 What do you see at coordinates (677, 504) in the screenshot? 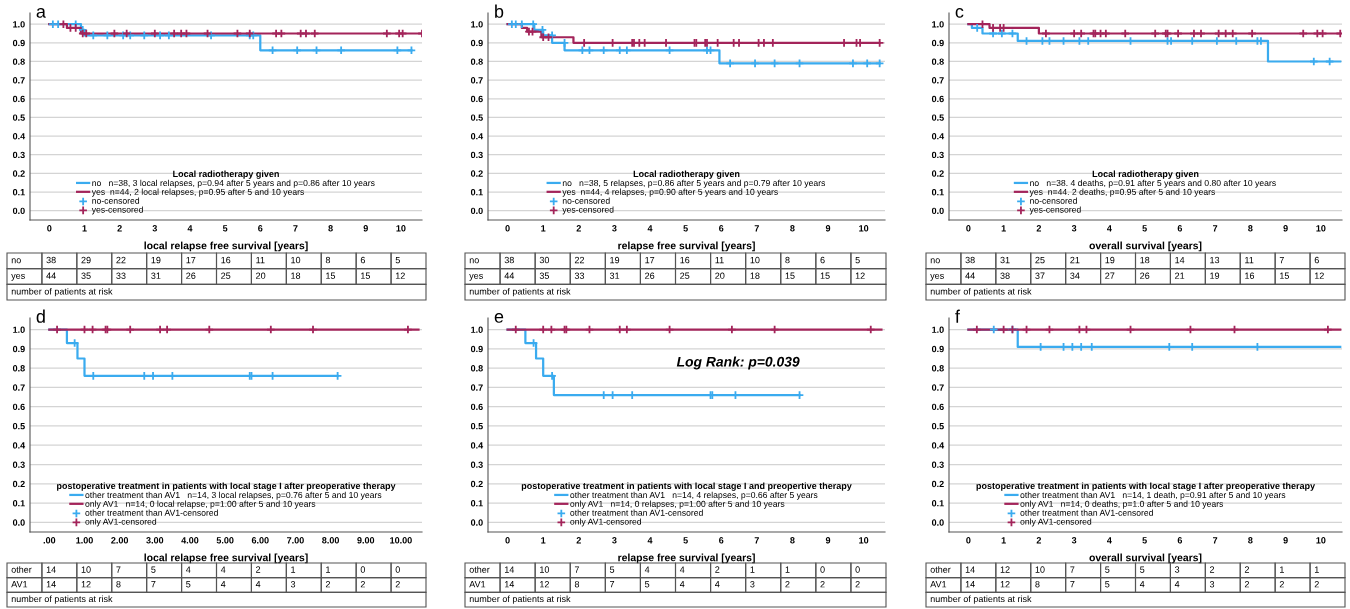
I see `legend-label: only AV1 n=14, 0 relapses, p=1.00 after 5 and 10 years` at bounding box center [677, 504].